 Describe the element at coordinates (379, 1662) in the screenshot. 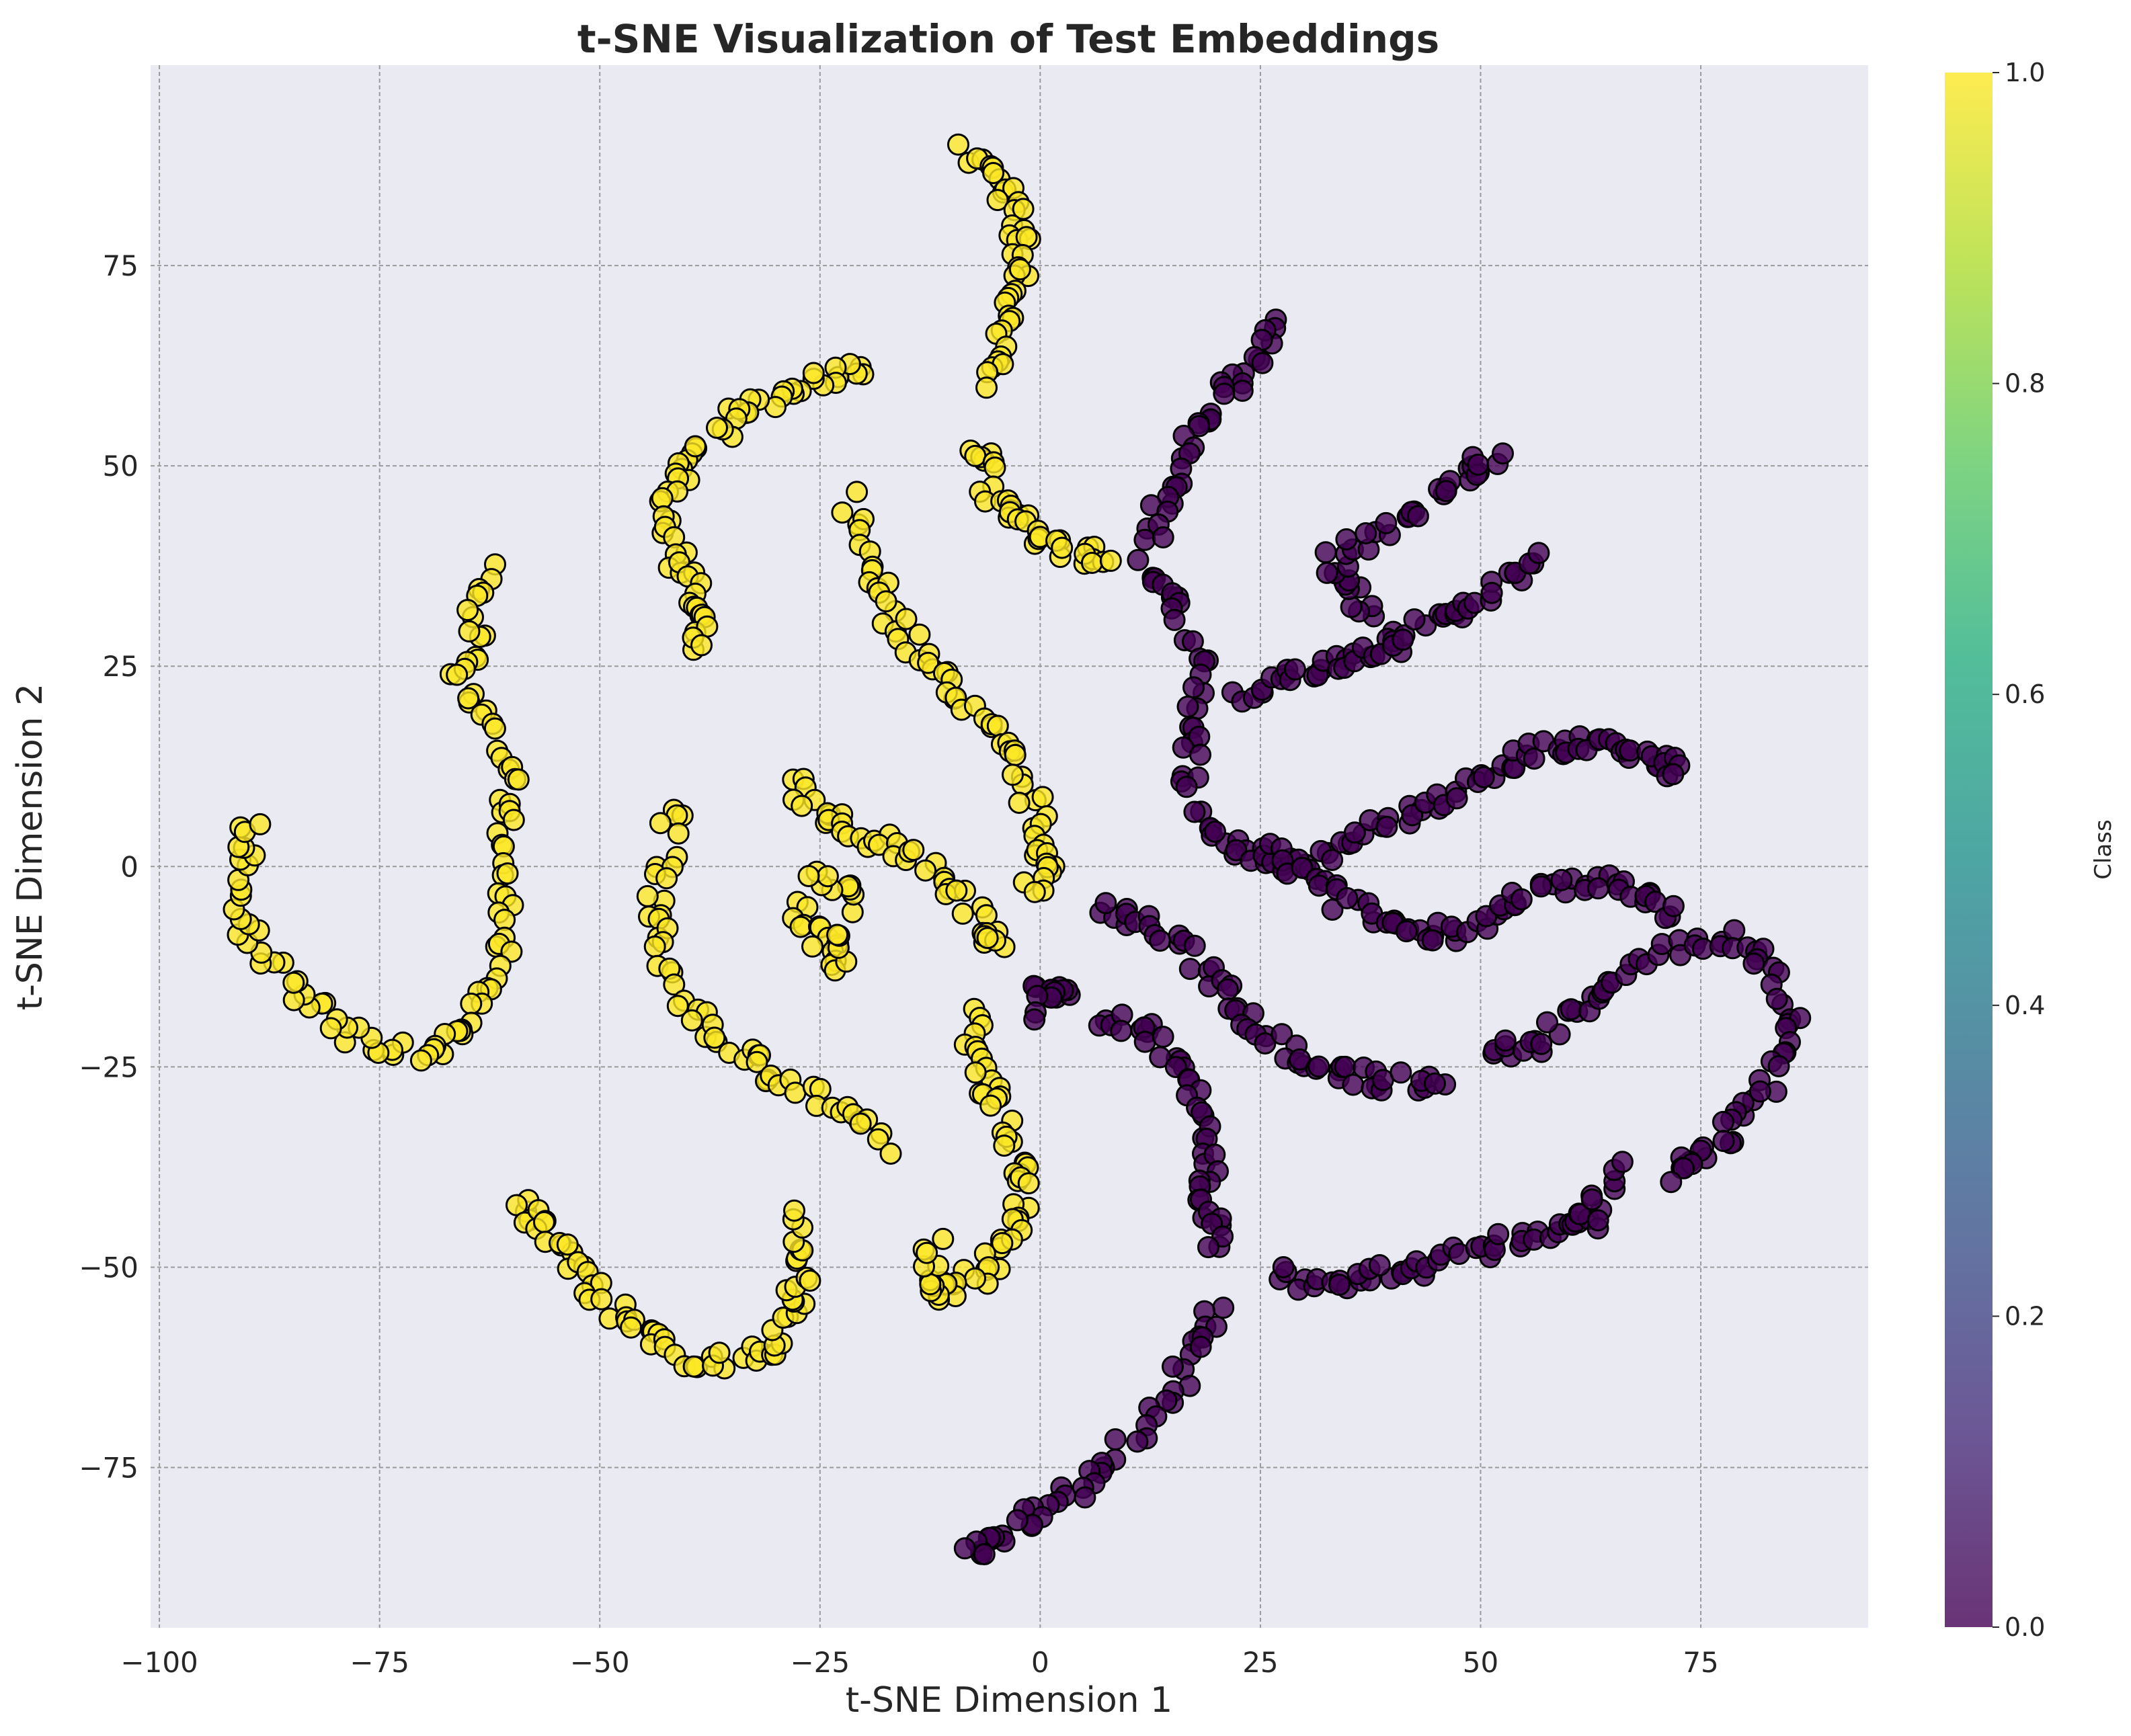

I see `x-tick-label: −75` at that location.